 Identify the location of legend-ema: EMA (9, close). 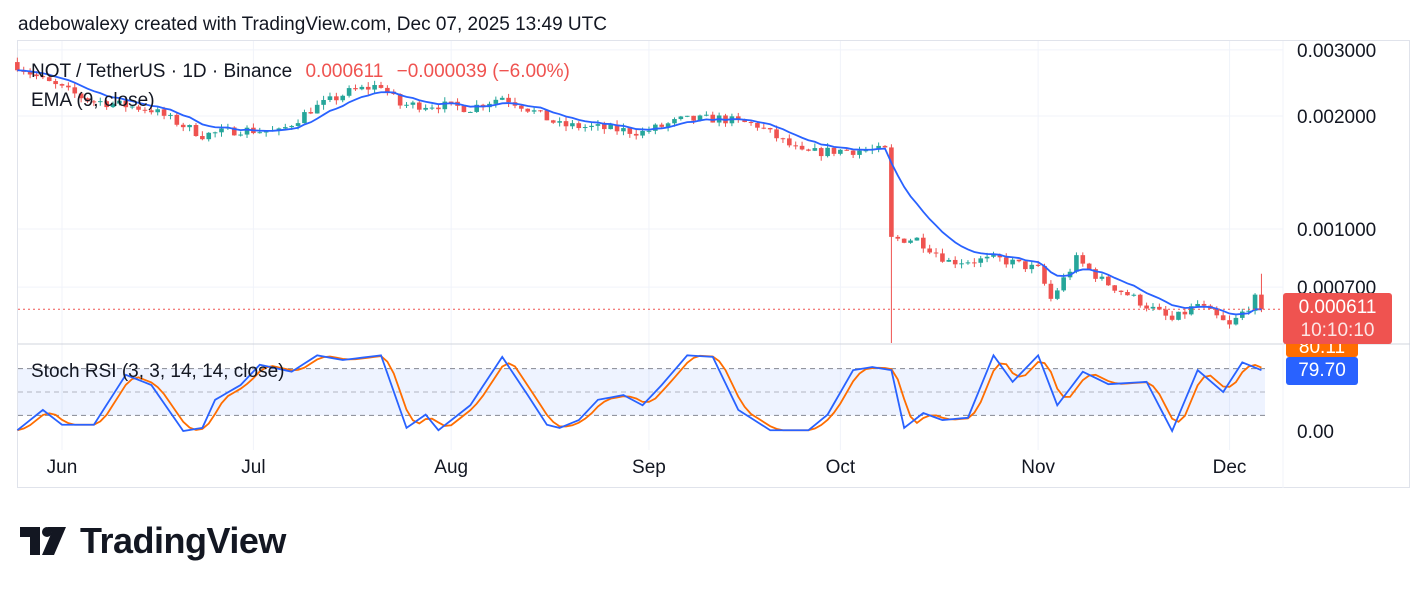
(93, 100).